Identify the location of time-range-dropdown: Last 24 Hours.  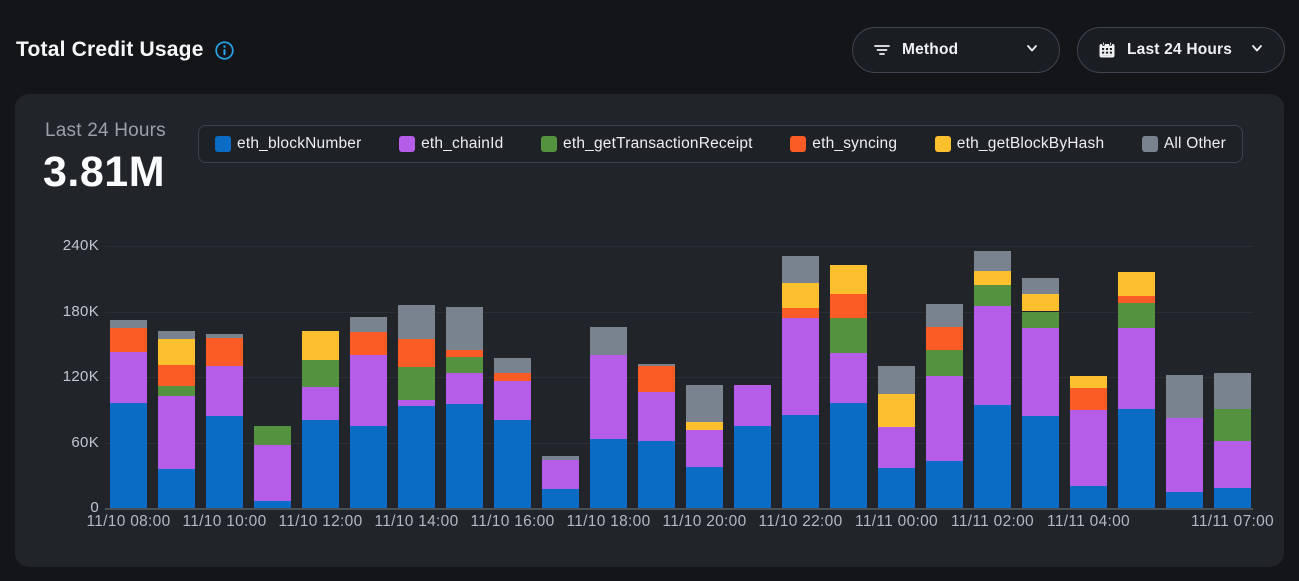
(1181, 50).